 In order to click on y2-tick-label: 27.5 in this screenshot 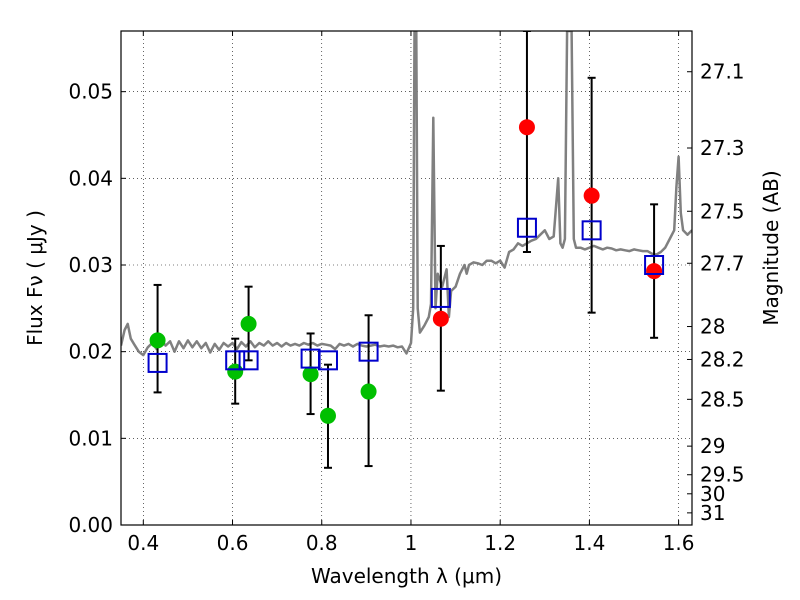, I will do `click(722, 211)`.